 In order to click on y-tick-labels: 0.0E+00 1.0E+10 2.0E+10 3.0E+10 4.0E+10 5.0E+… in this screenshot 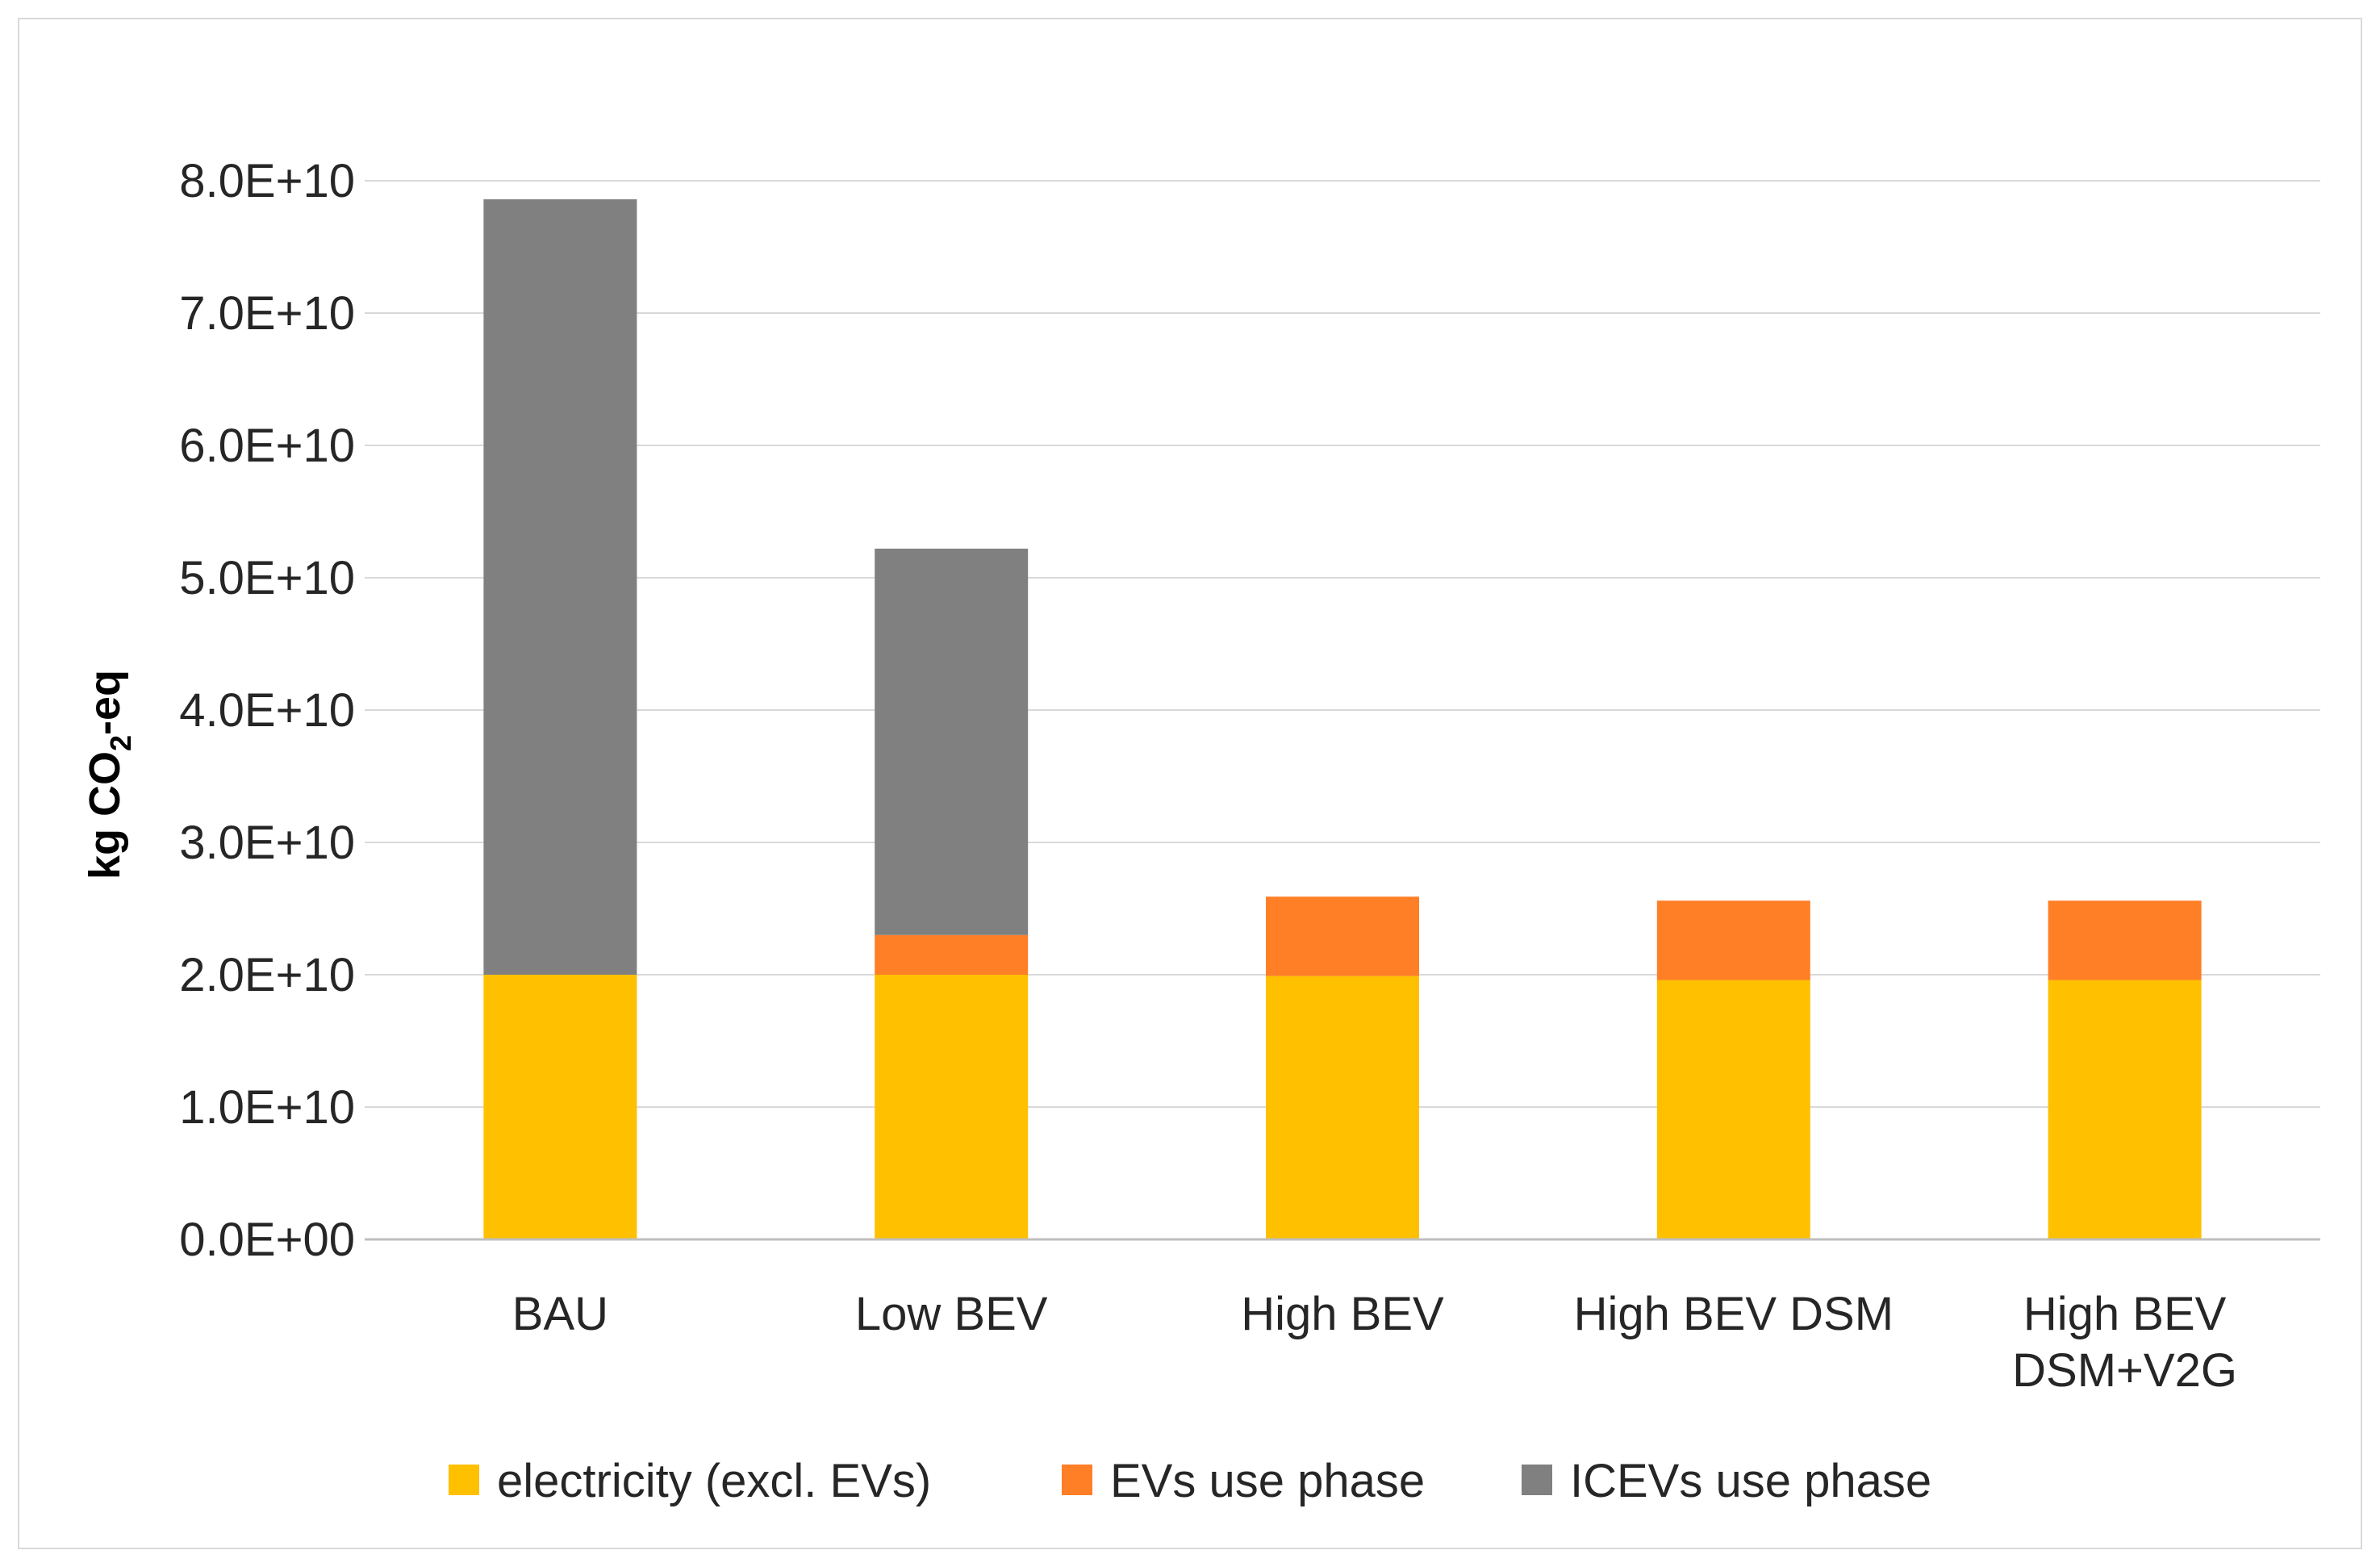, I will do `click(267, 710)`.